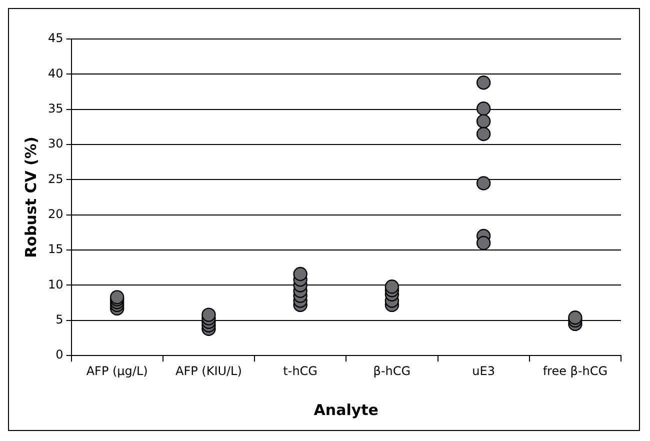 The width and height of the screenshot is (650, 441). I want to click on x-tick-label: uE3, so click(483, 371).